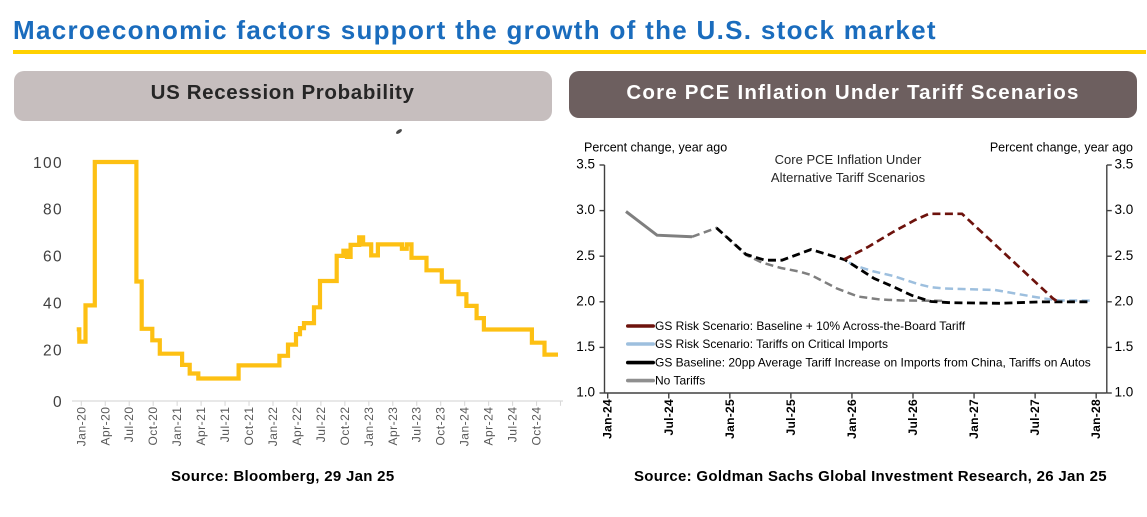  What do you see at coordinates (393, 426) in the screenshot?
I see `svg-text: Apr-23` at bounding box center [393, 426].